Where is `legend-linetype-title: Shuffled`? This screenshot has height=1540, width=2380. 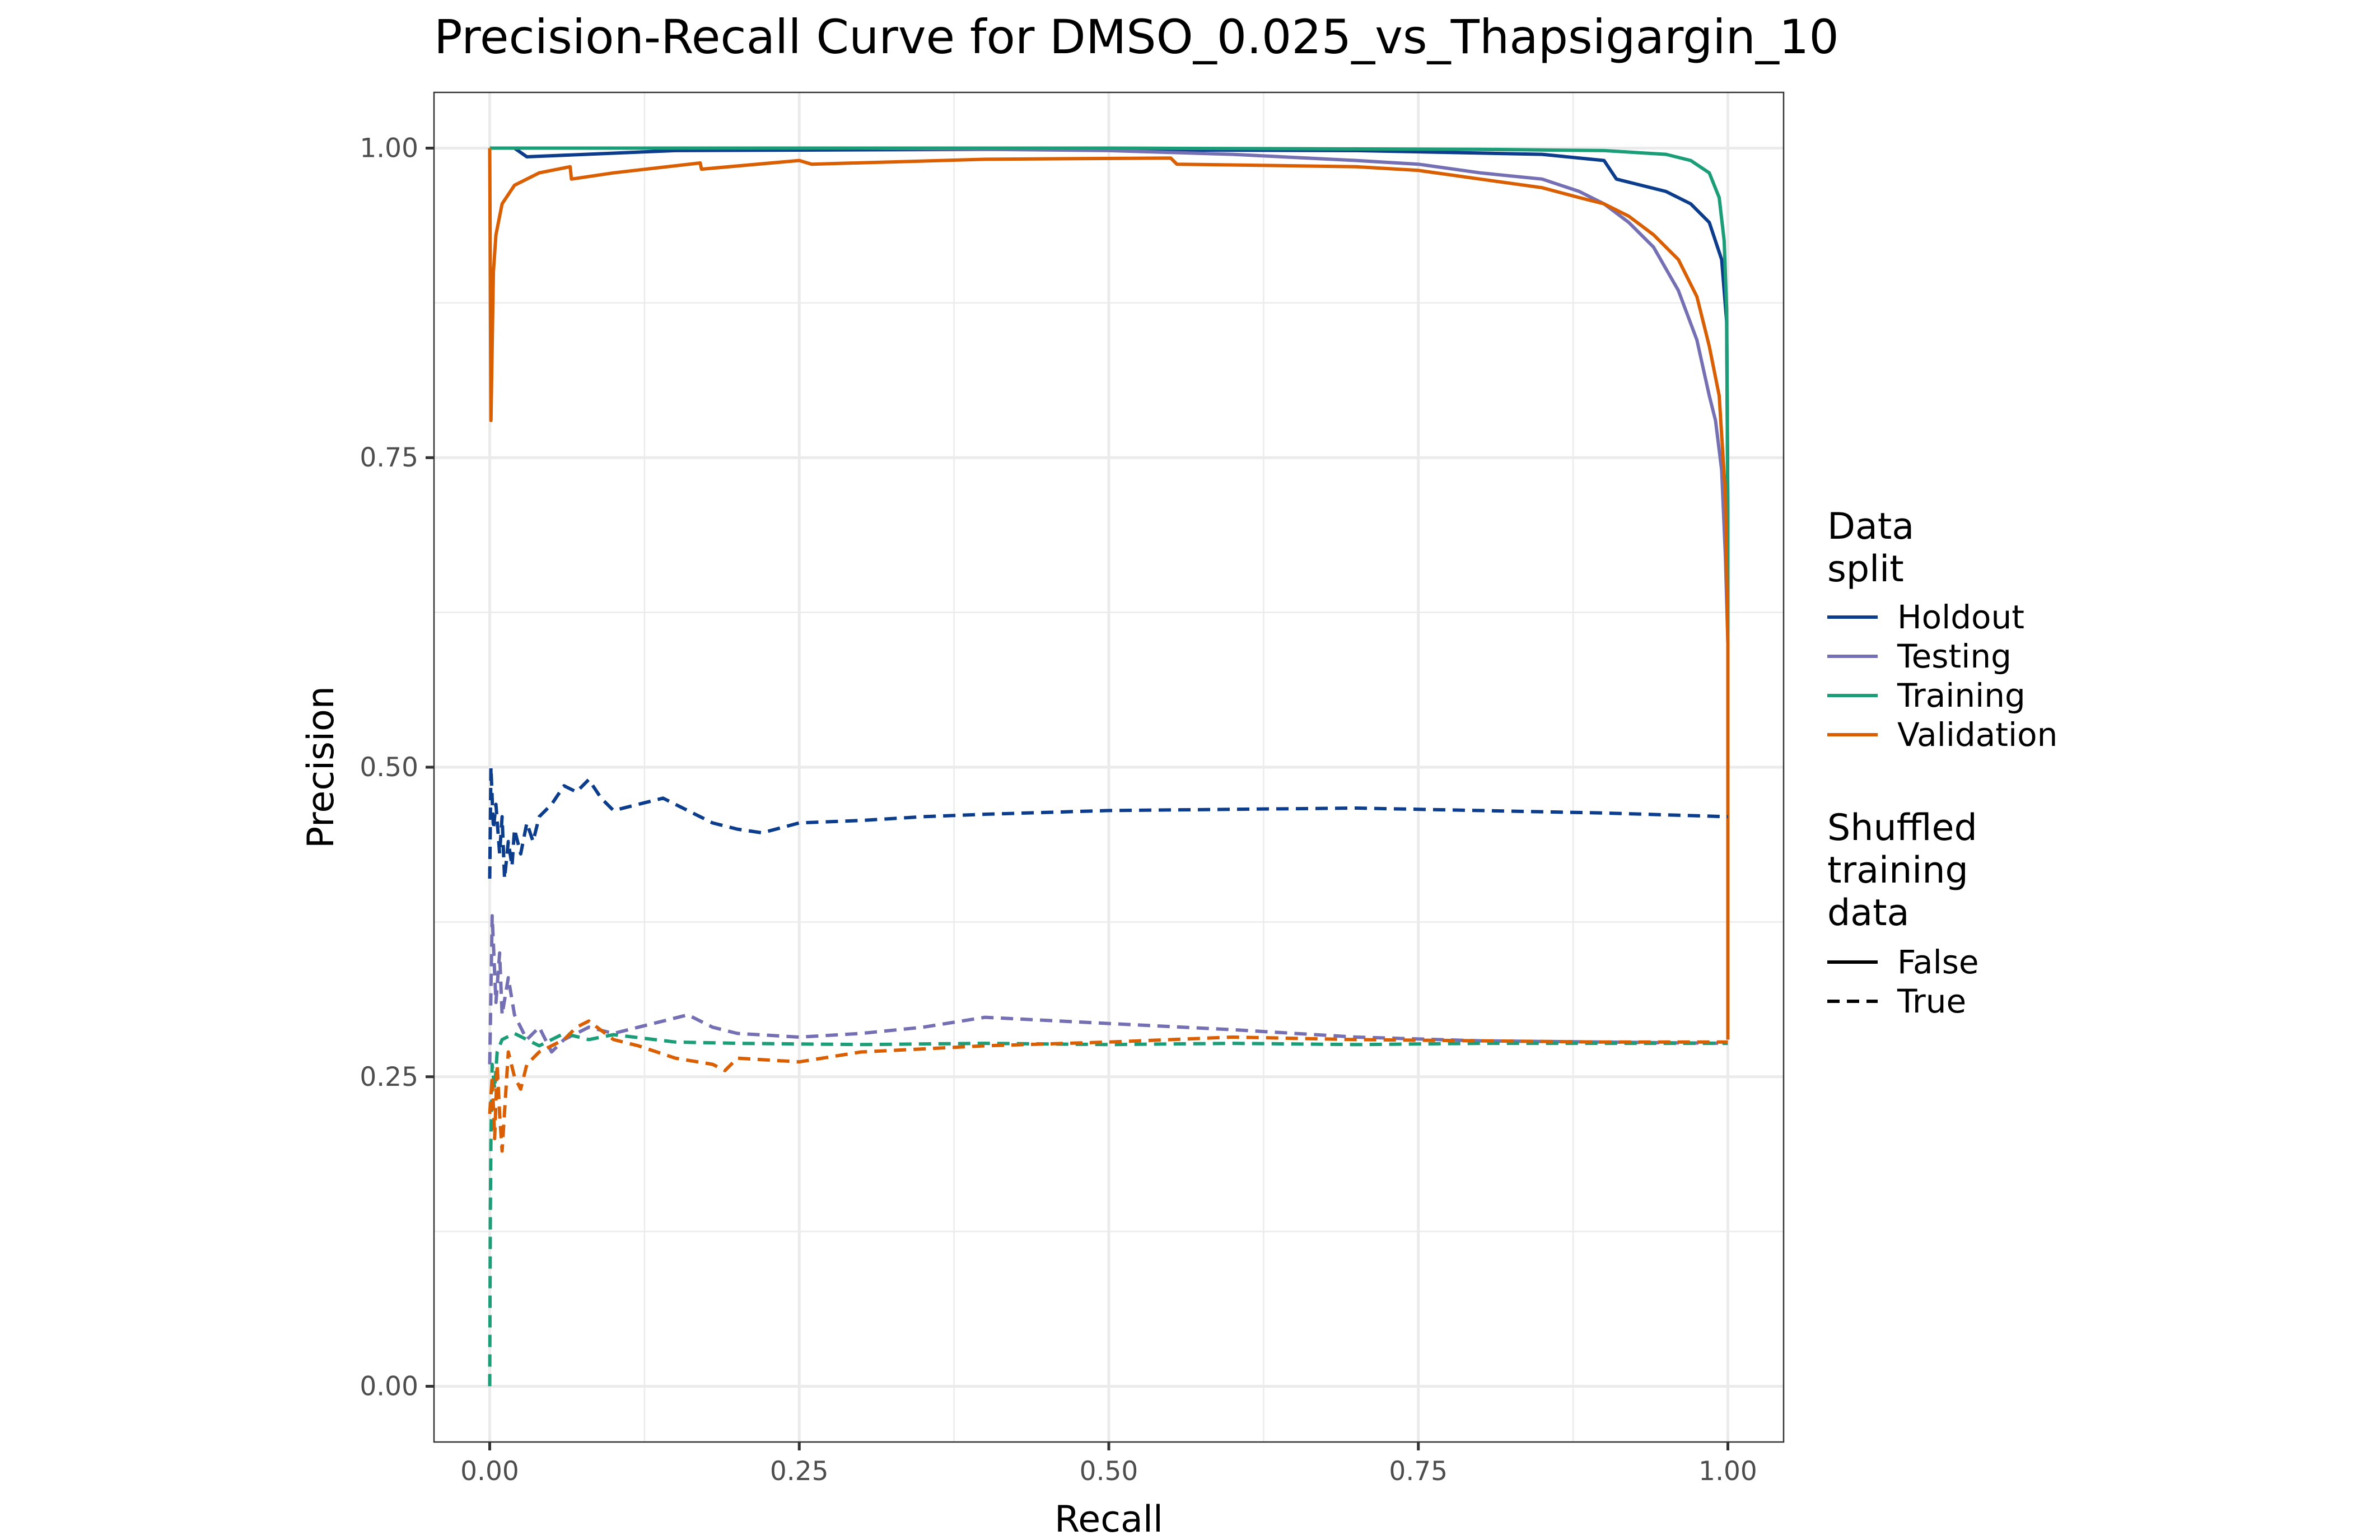 legend-linetype-title: Shuffled is located at coordinates (1902, 828).